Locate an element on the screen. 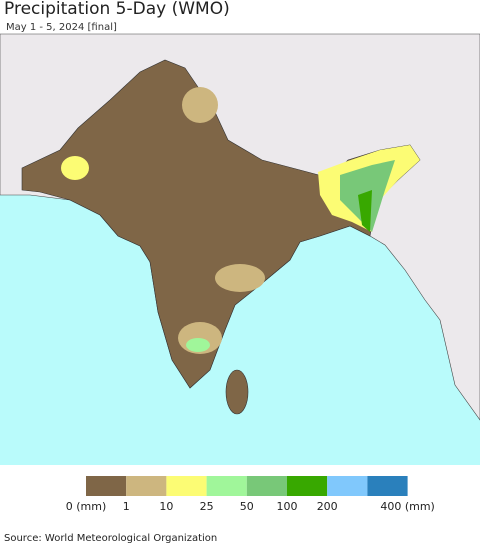 This screenshot has width=480, height=546. north-light is located at coordinates (200, 105).